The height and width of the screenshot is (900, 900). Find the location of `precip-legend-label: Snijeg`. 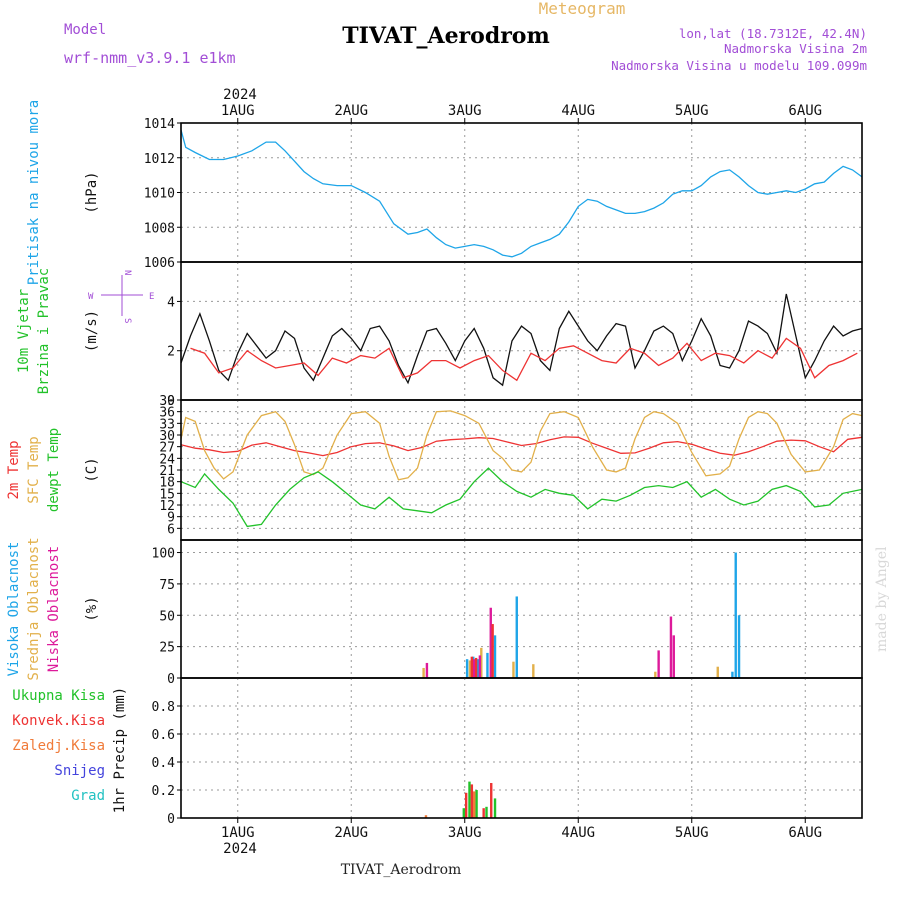

precip-legend-label: Snijeg is located at coordinates (79, 771).